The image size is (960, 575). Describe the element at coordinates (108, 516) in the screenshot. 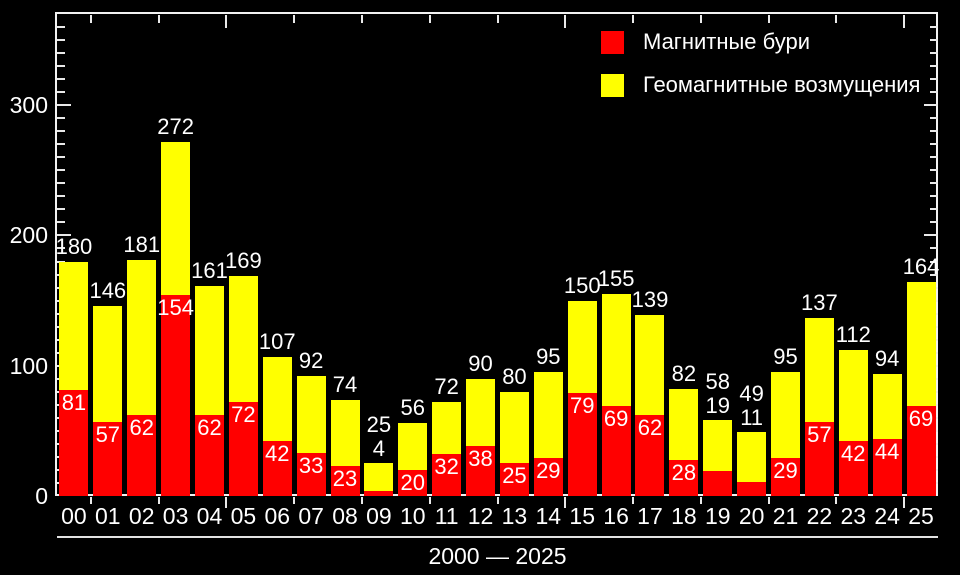

I see `x-tick-label-01: 01` at that location.